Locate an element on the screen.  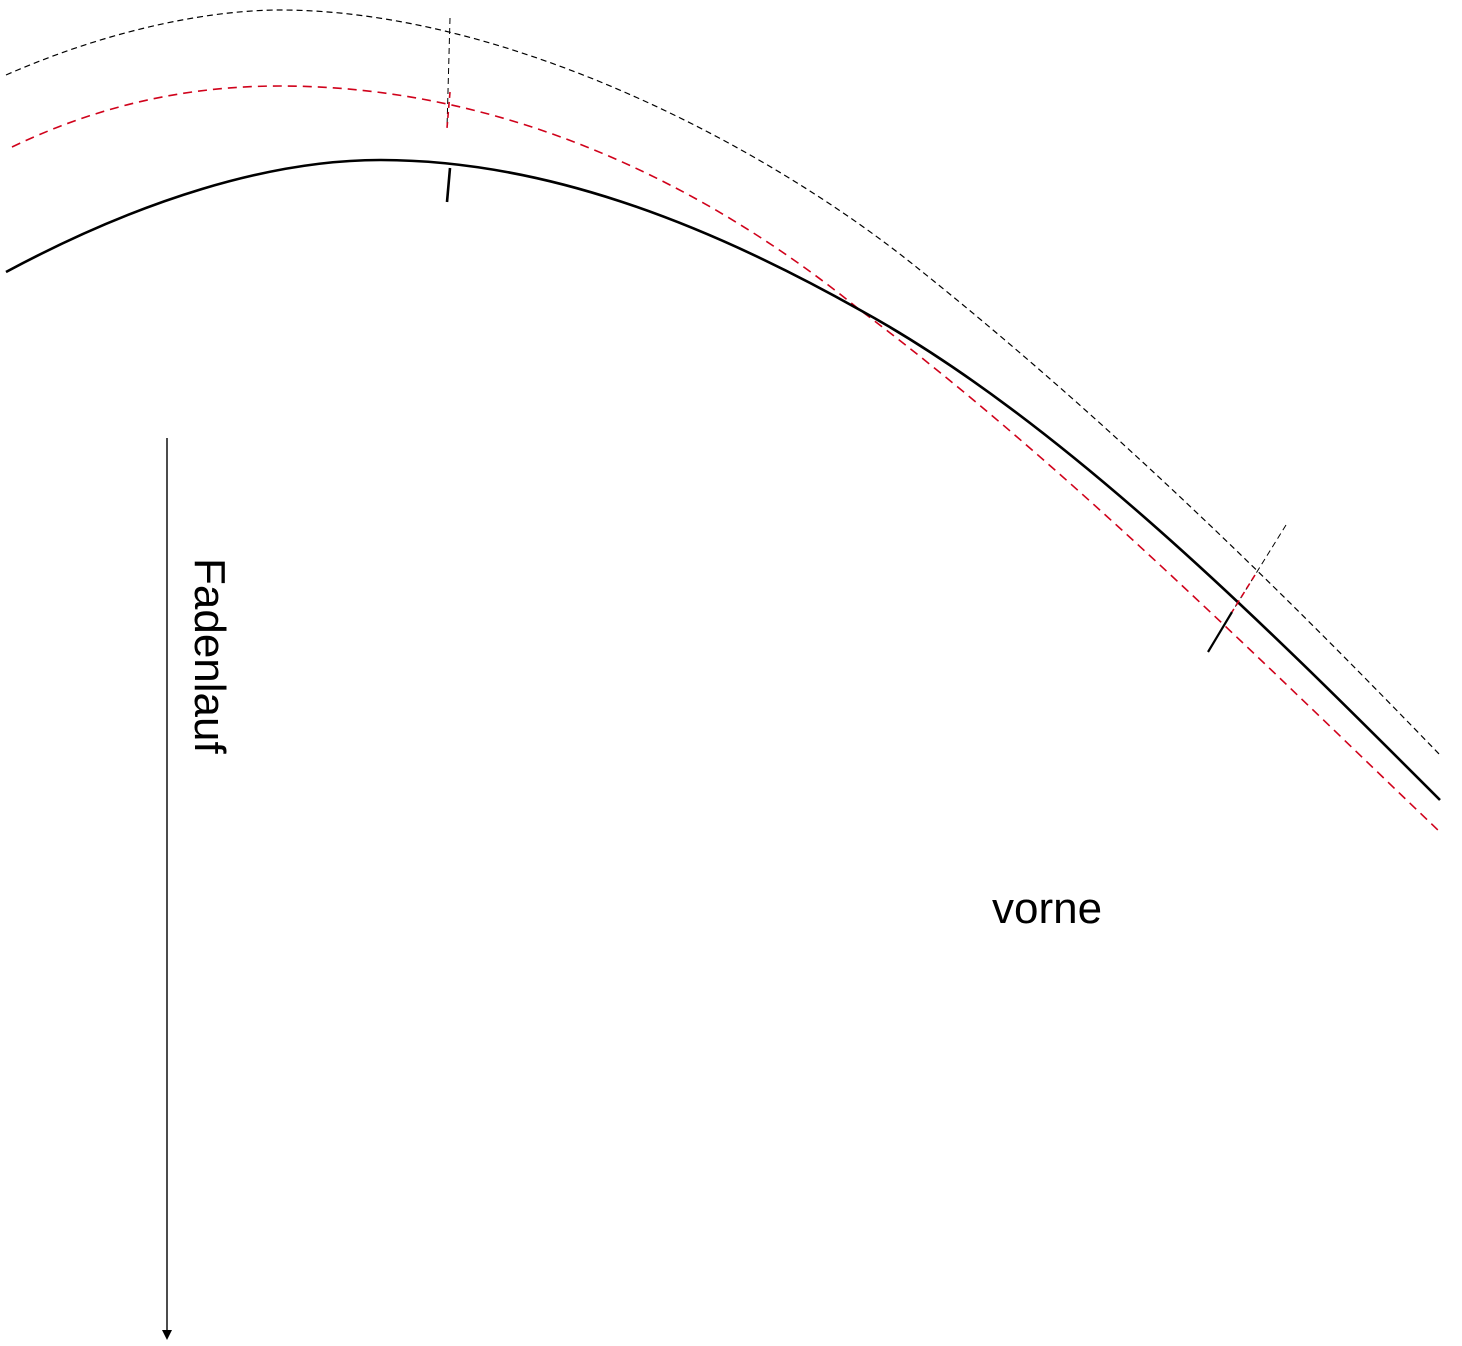
notch-mark-right-red is located at coordinates (1243, 593).